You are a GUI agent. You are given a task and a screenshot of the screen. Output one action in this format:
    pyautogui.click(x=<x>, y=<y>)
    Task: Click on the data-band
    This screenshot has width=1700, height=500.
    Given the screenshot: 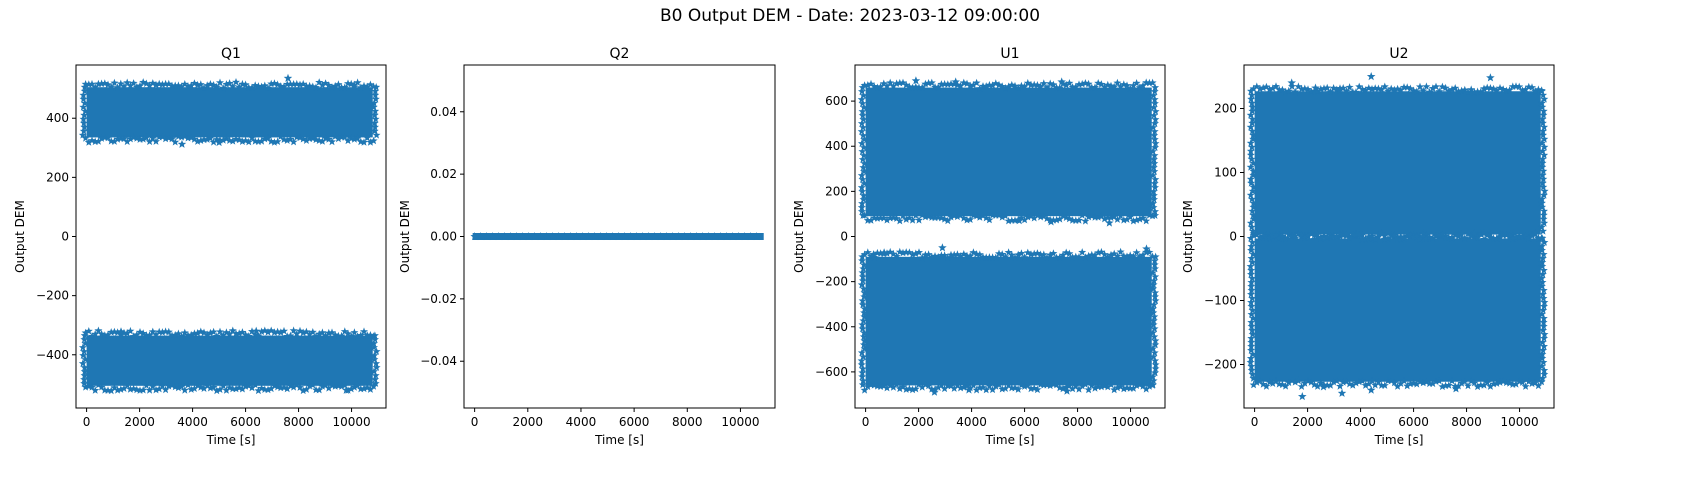 What is the action you would take?
    pyautogui.click(x=1397, y=310)
    